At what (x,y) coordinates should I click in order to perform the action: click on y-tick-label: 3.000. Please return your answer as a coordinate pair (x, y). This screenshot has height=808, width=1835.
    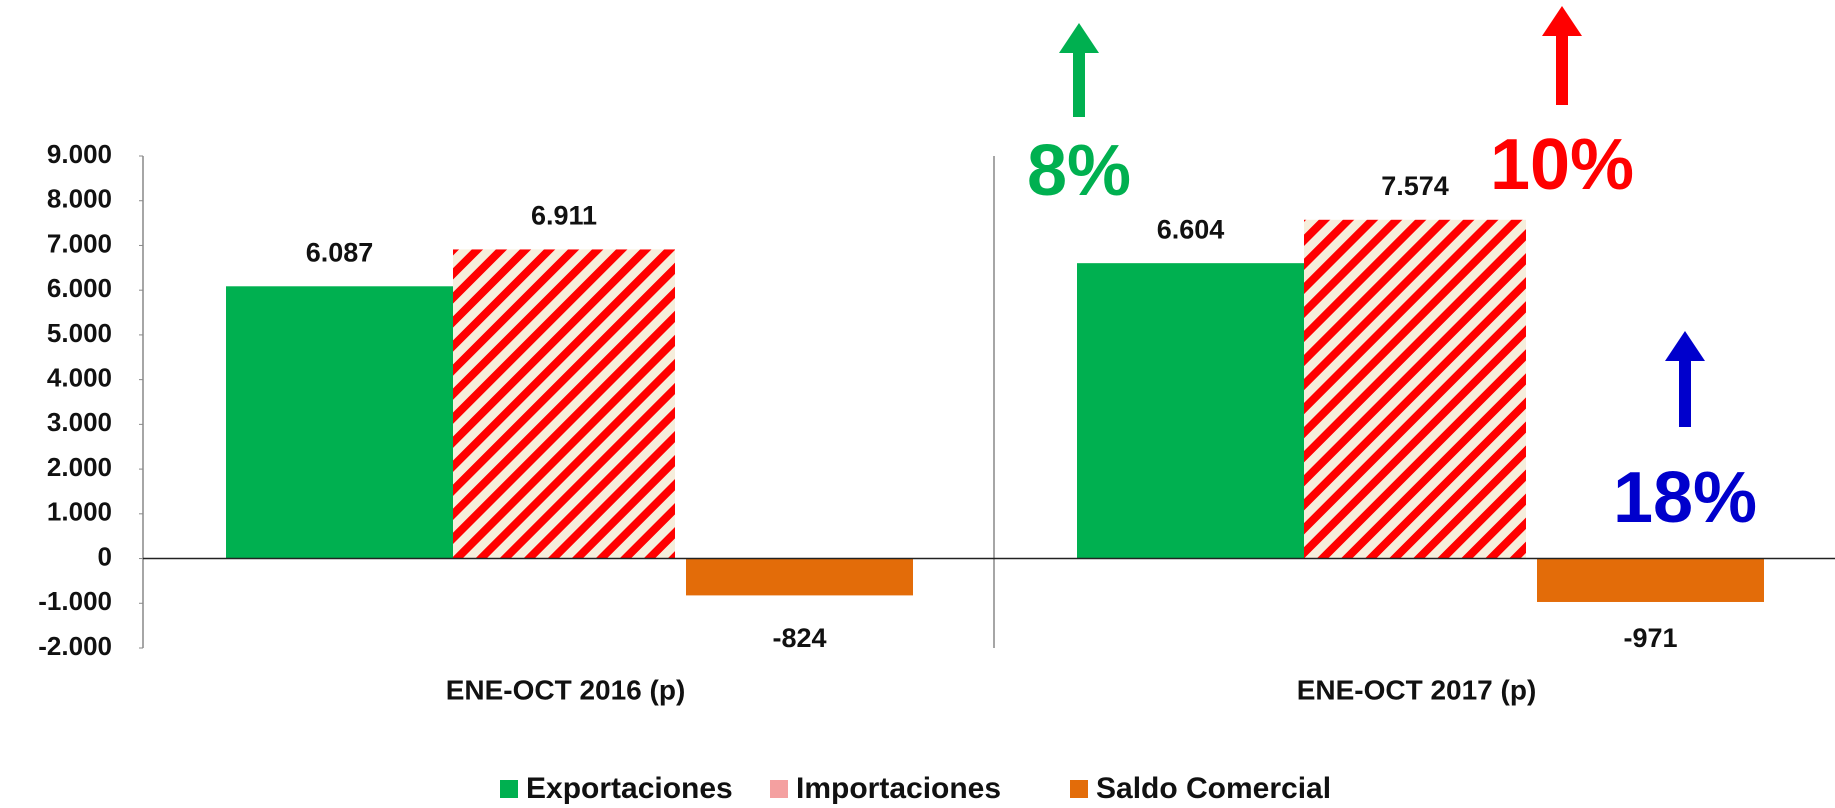
    Looking at the image, I should click on (79, 422).